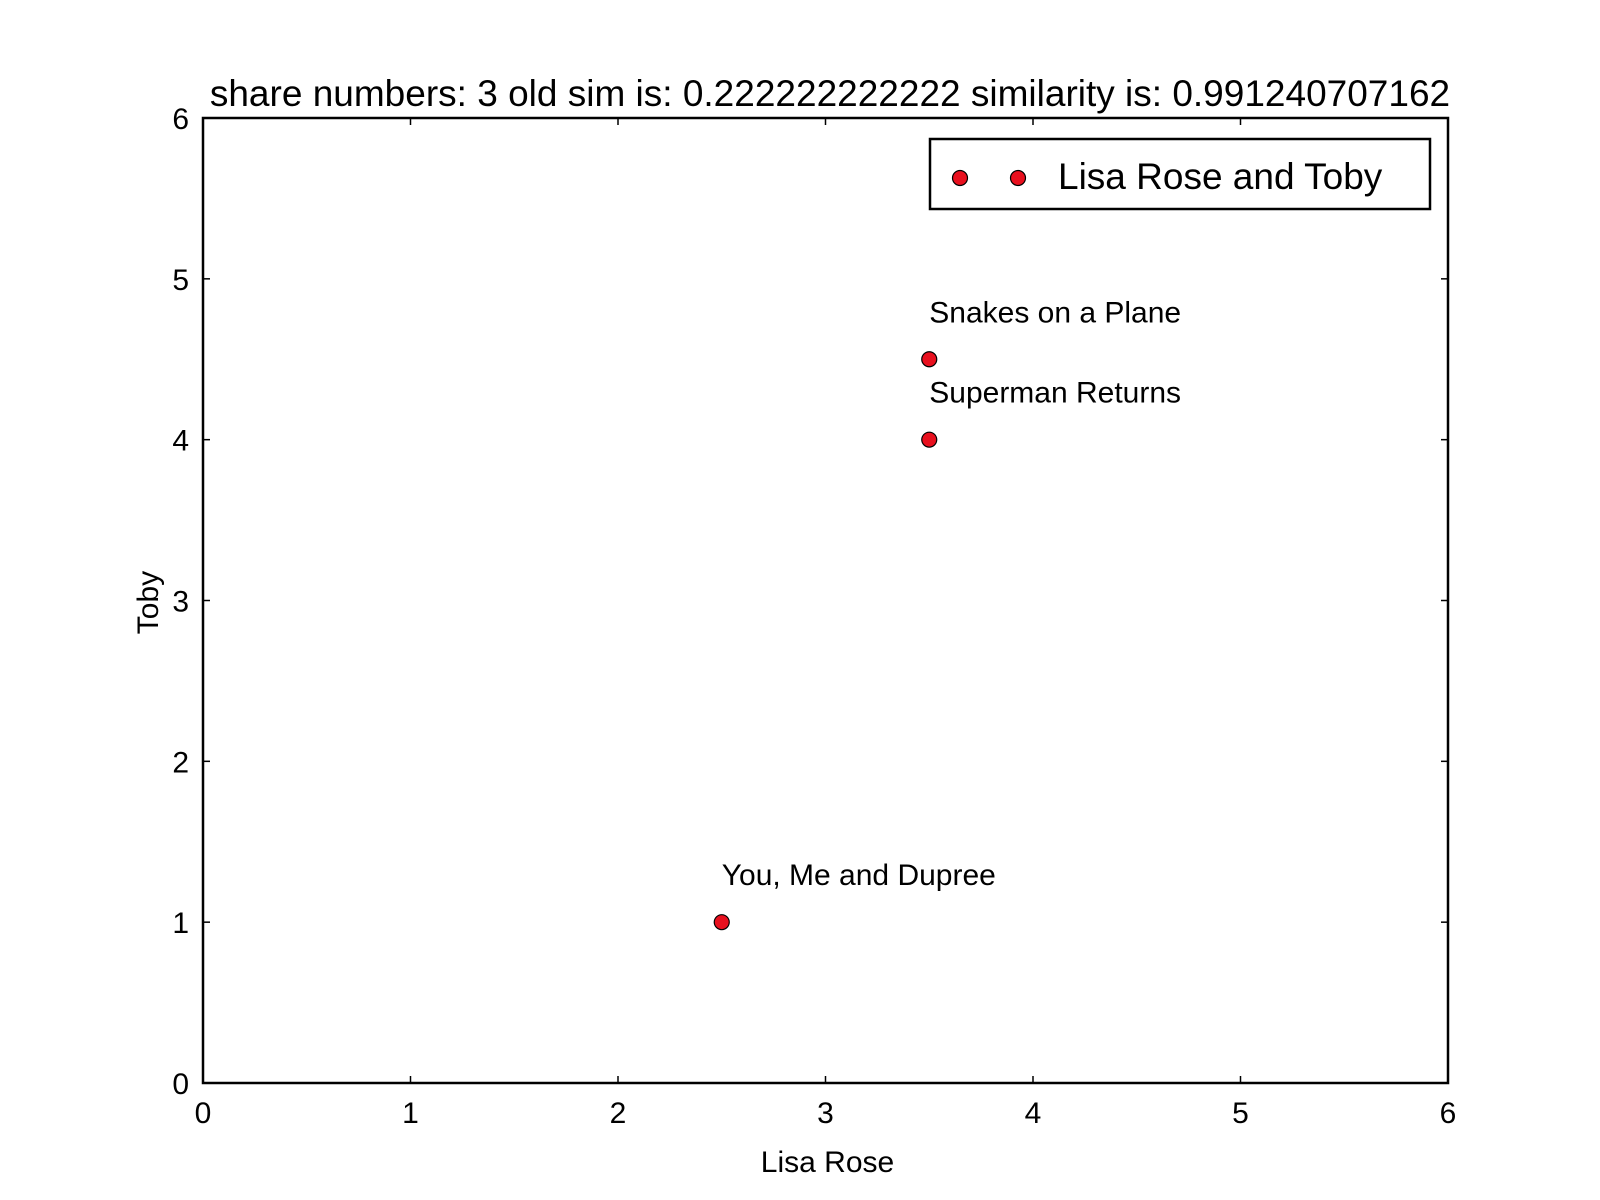 The image size is (1600, 1200). What do you see at coordinates (1448, 1113) in the screenshot?
I see `x-tick-label: 6` at bounding box center [1448, 1113].